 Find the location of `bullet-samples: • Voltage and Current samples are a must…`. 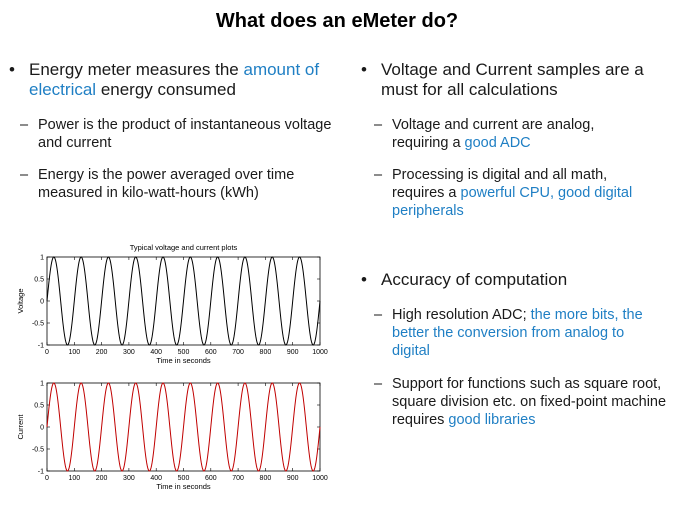

bullet-samples: • Voltage and Current samples are a must… is located at coordinates (508, 80).